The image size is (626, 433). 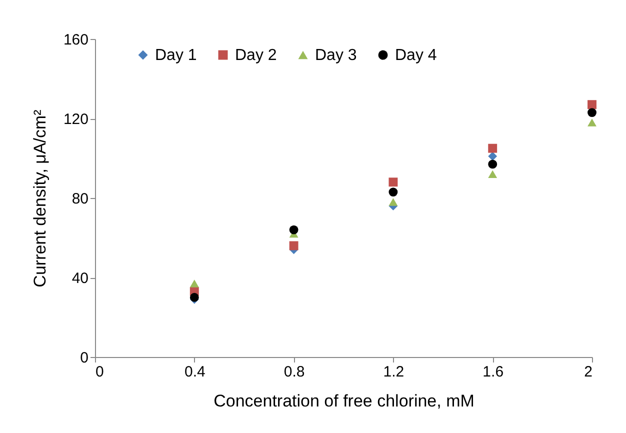 What do you see at coordinates (100, 372) in the screenshot?
I see `x-tick-label: 0` at bounding box center [100, 372].